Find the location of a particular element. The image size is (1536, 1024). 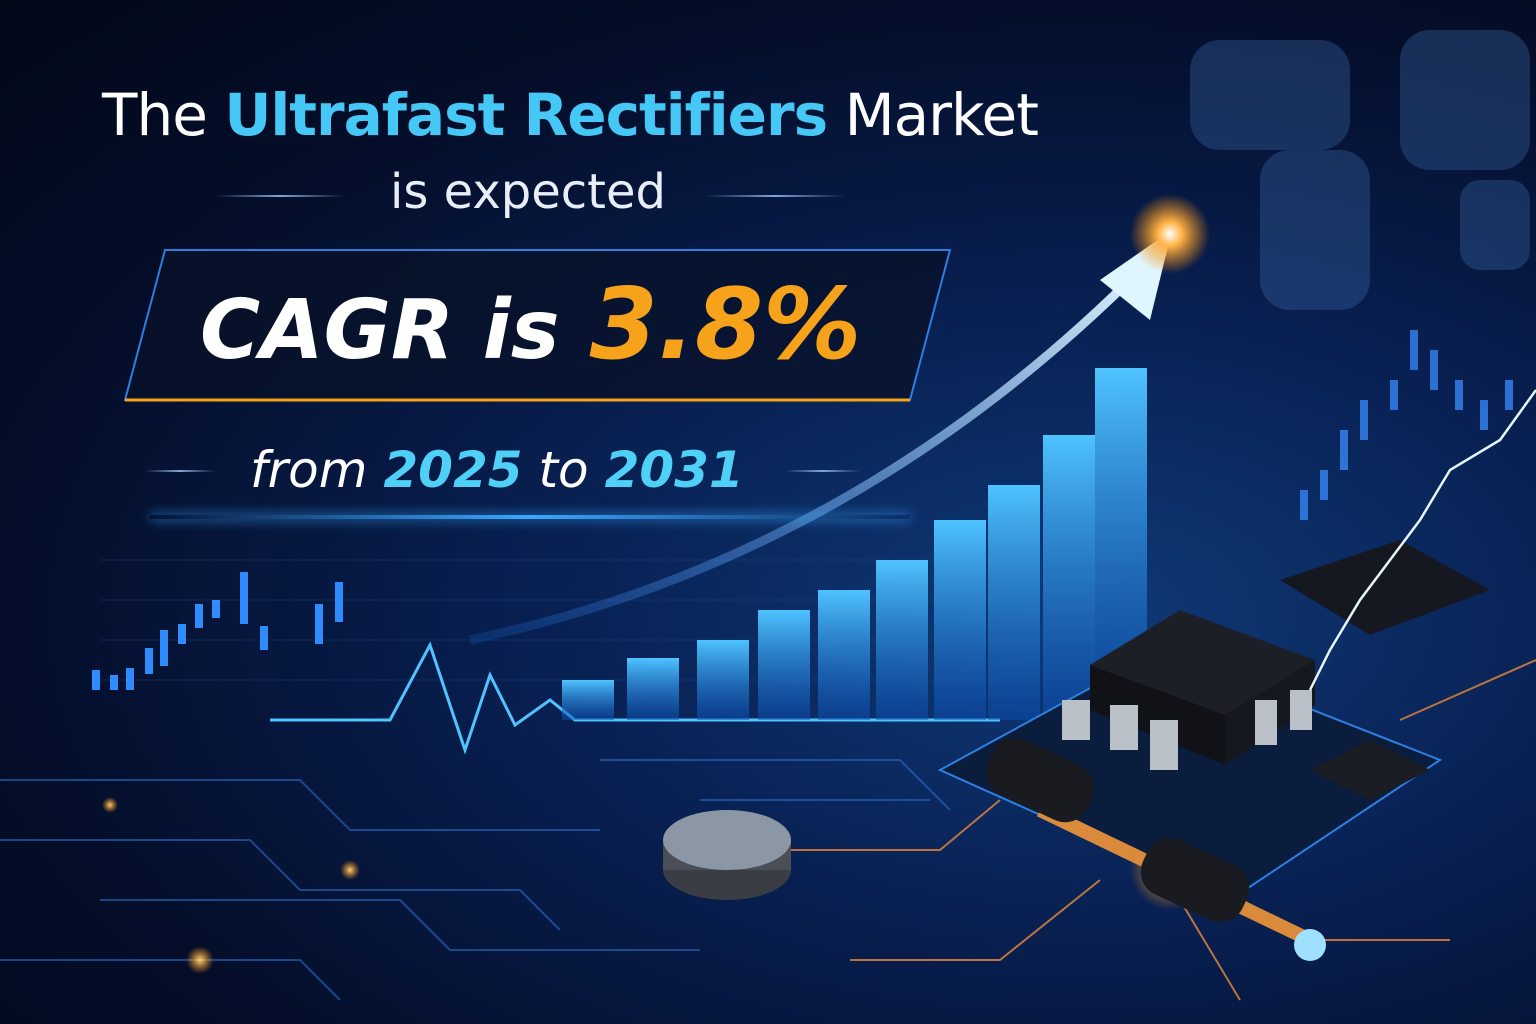

circuit-board-icon is located at coordinates (475, 880).